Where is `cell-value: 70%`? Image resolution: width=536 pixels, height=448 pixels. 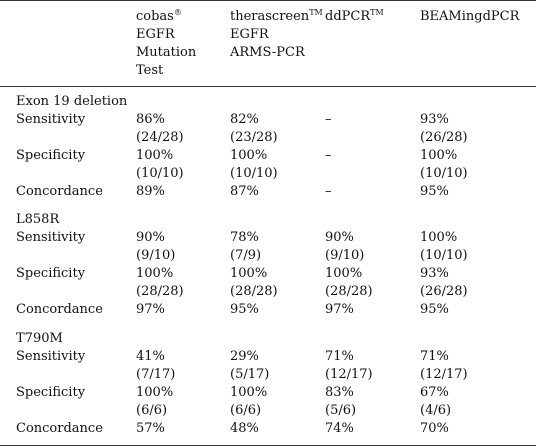 cell-value: 70% is located at coordinates (434, 428).